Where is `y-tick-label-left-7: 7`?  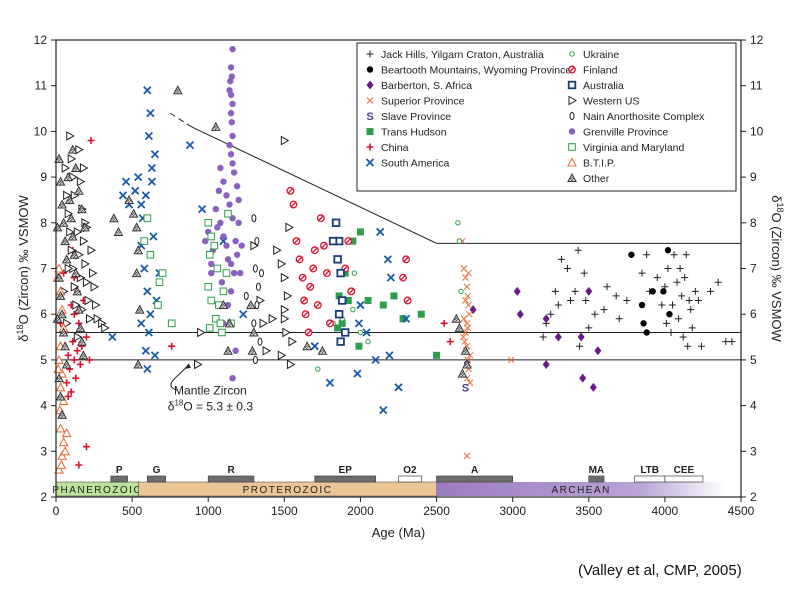 y-tick-label-left-7: 7 is located at coordinates (43, 269).